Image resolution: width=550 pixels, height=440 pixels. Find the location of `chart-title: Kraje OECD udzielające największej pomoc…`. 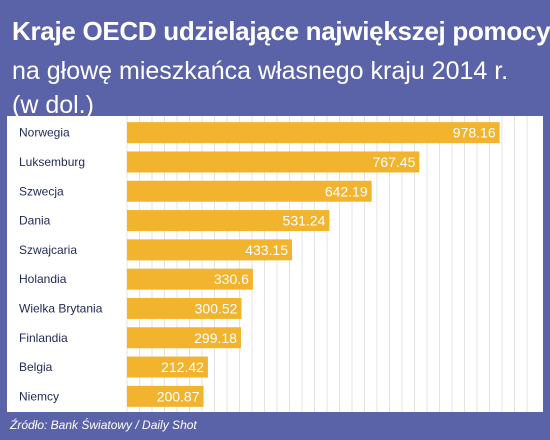

chart-title: Kraje OECD udzielające największej pomoc… is located at coordinates (281, 31).